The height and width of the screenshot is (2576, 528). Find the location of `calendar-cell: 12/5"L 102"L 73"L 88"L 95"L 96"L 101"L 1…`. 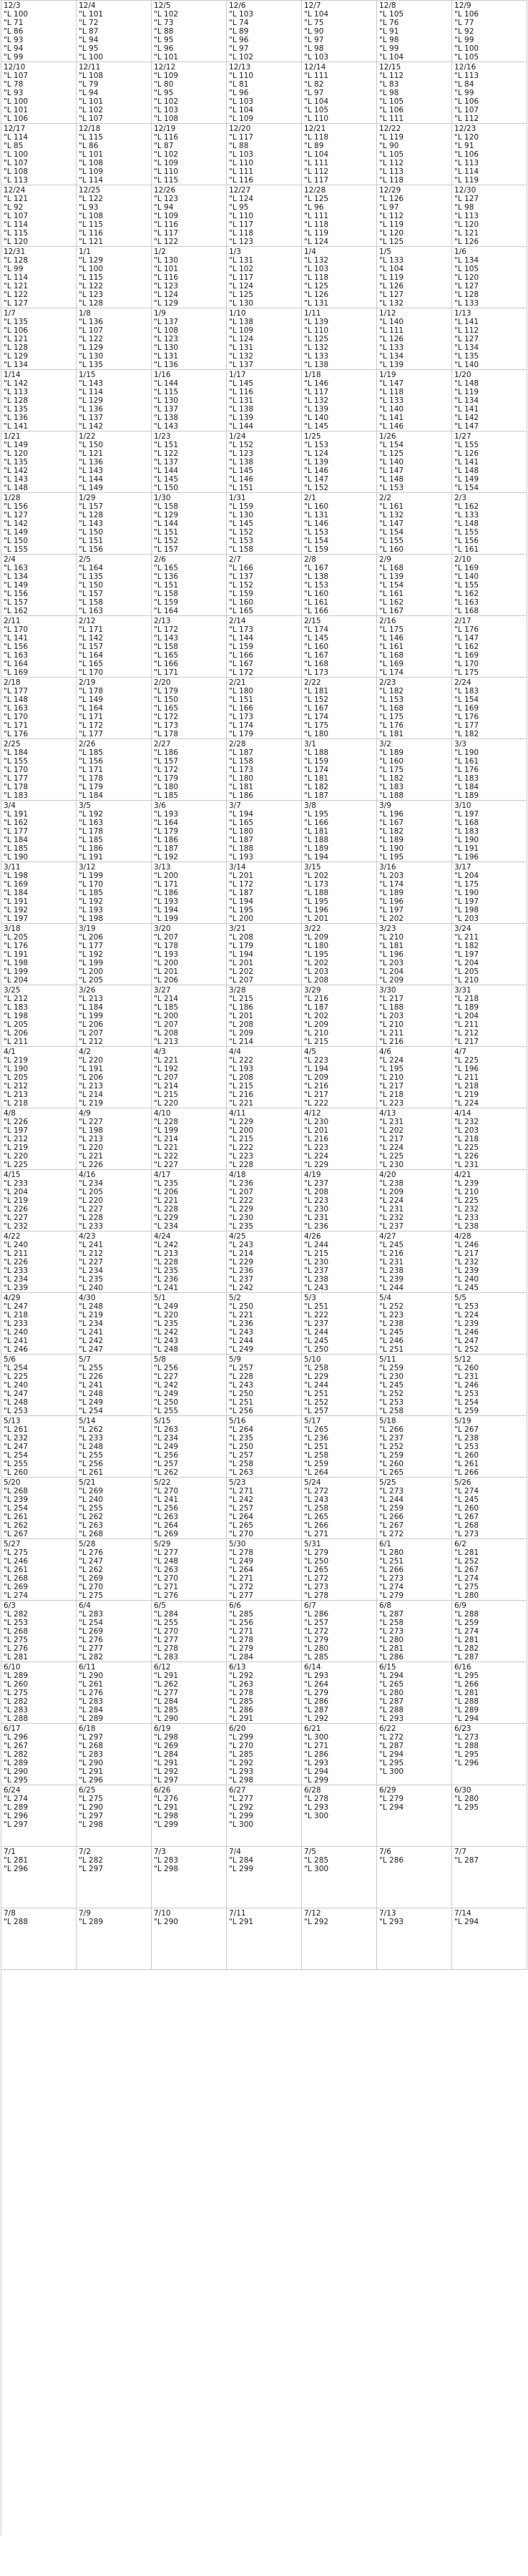

calendar-cell: 12/5"L 102"L 73"L 88"L 95"L 96"L 101"L 1… is located at coordinates (189, 31).